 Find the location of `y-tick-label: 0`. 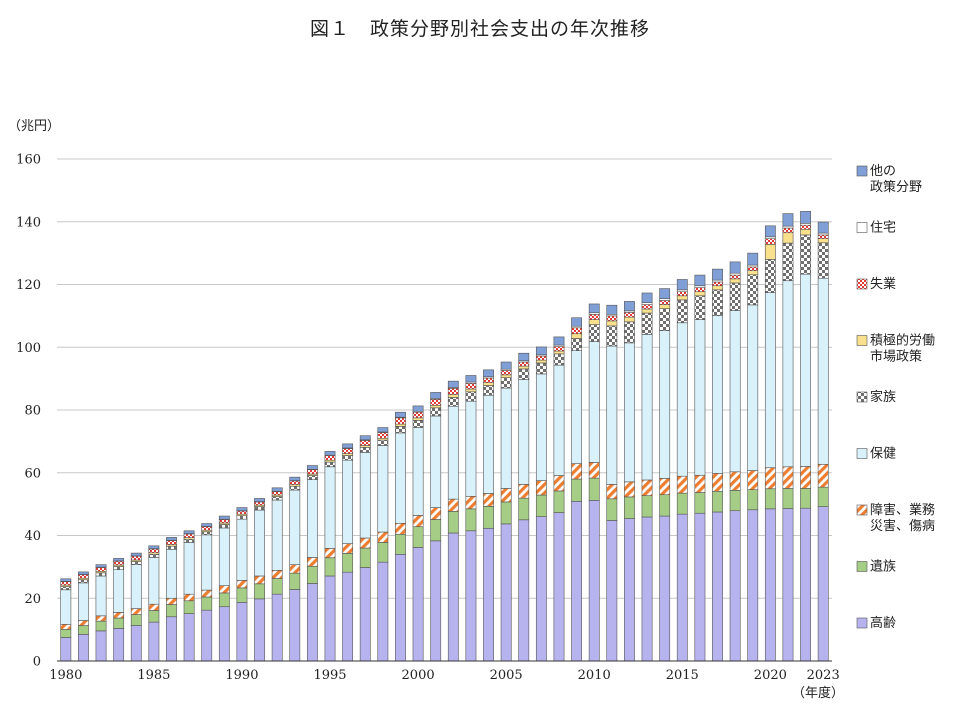

y-tick-label: 0 is located at coordinates (37, 662).